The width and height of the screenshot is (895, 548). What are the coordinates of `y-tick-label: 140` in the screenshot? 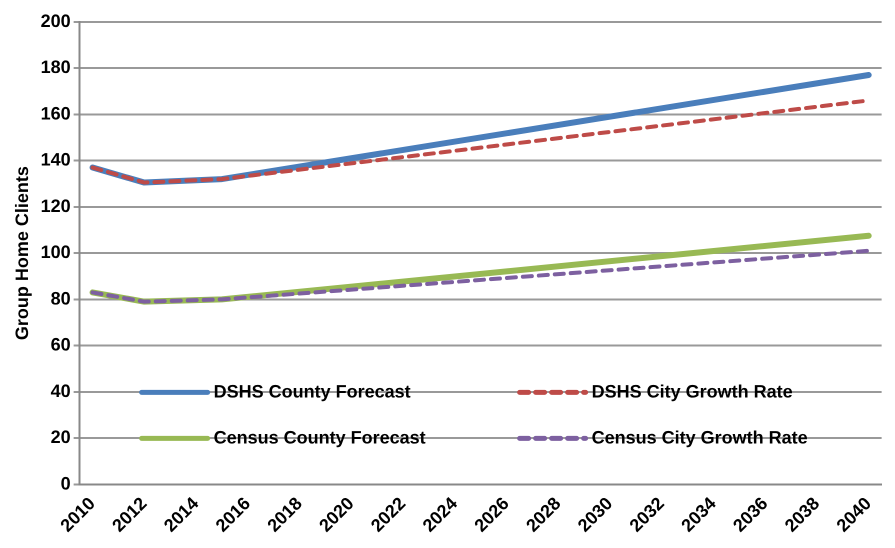 It's located at (55, 160).